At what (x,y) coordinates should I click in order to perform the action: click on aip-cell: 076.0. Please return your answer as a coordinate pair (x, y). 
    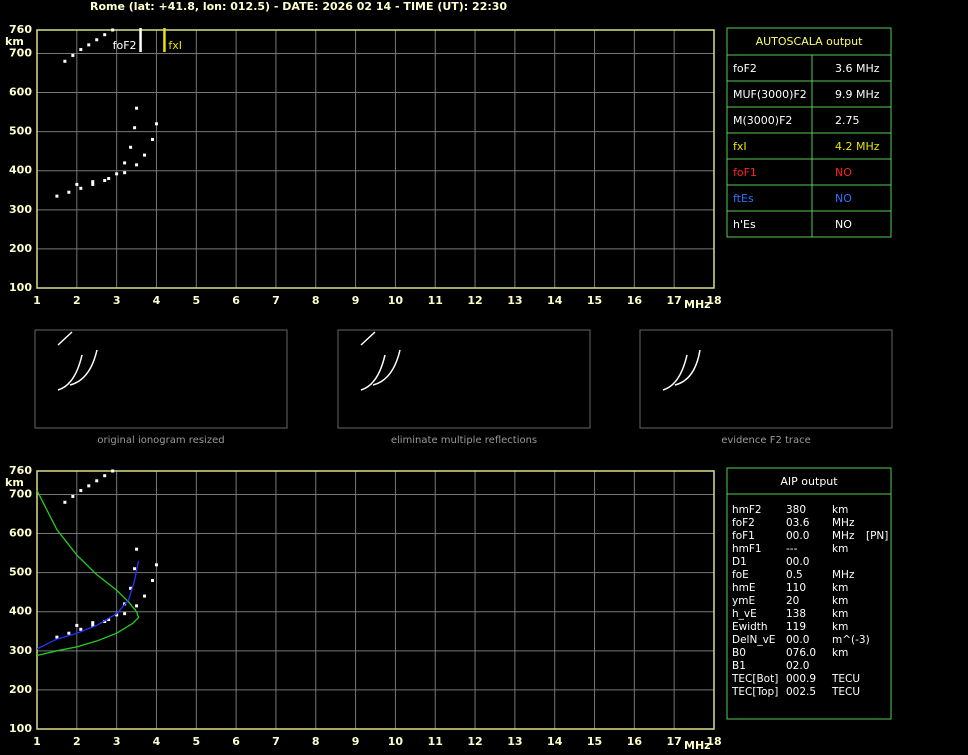
    Looking at the image, I should click on (801, 653).